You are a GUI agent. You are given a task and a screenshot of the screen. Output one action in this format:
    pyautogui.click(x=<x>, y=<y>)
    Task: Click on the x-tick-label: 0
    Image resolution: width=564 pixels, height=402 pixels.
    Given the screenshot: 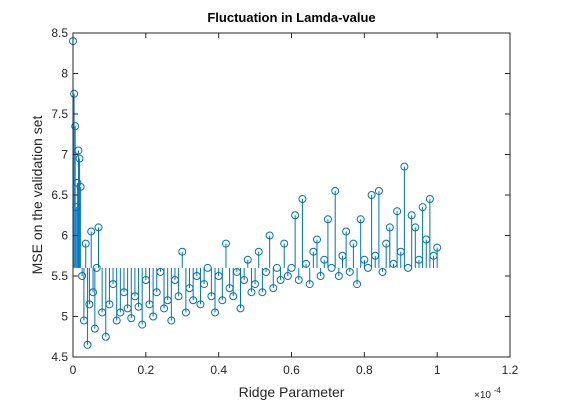 What is the action you would take?
    pyautogui.click(x=73, y=370)
    